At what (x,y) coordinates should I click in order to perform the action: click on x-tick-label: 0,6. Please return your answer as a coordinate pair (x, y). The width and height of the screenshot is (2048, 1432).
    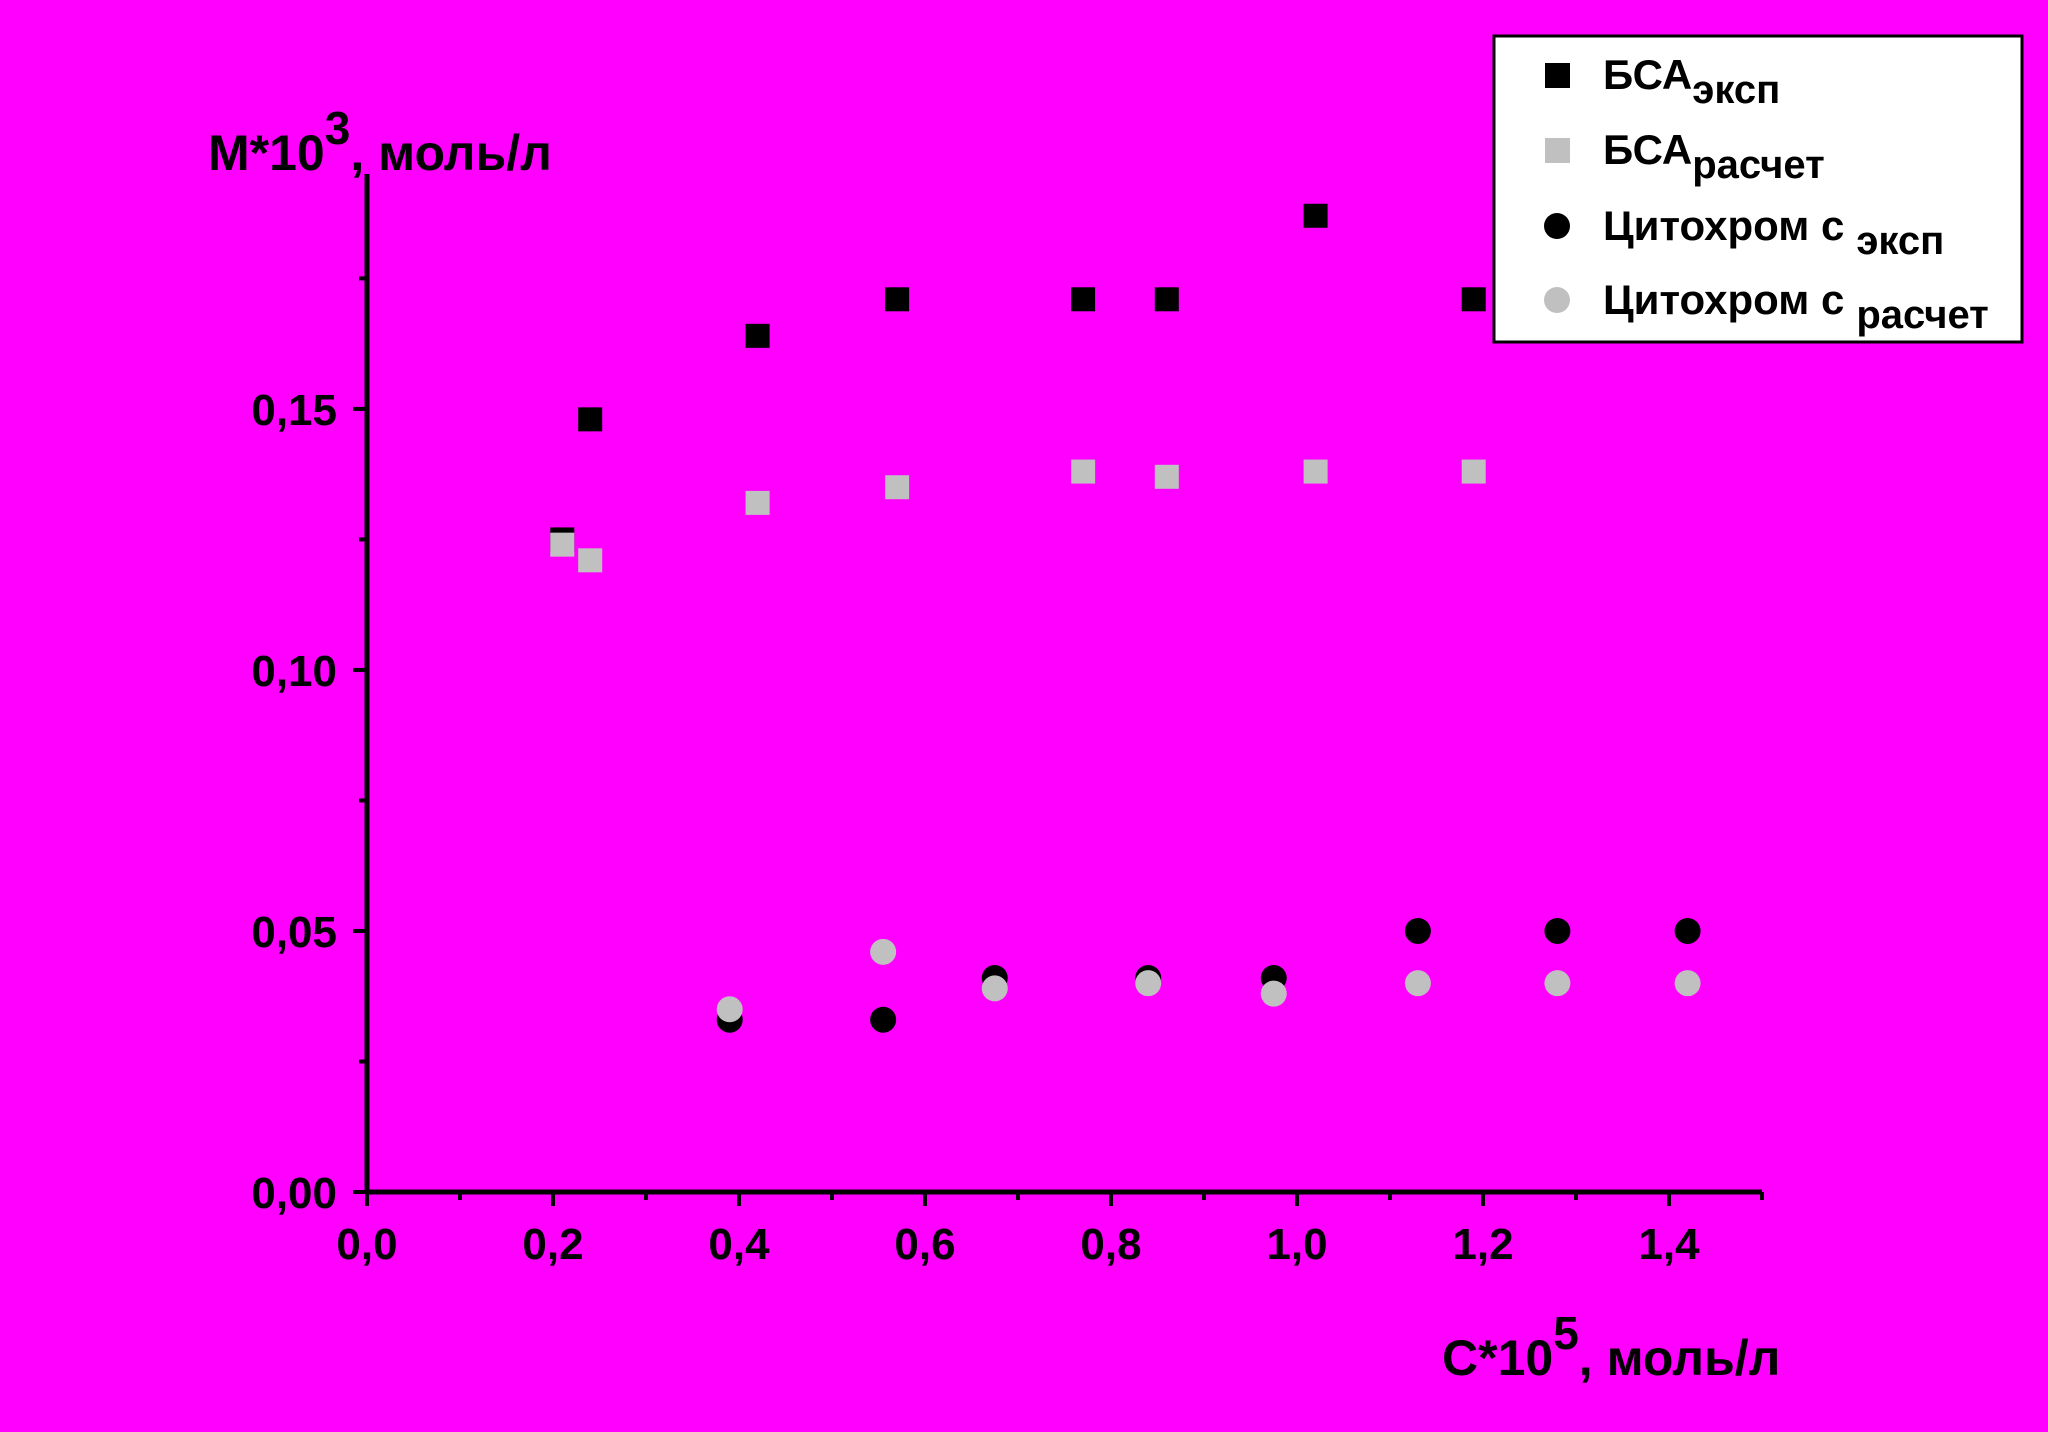
    Looking at the image, I should click on (924, 1244).